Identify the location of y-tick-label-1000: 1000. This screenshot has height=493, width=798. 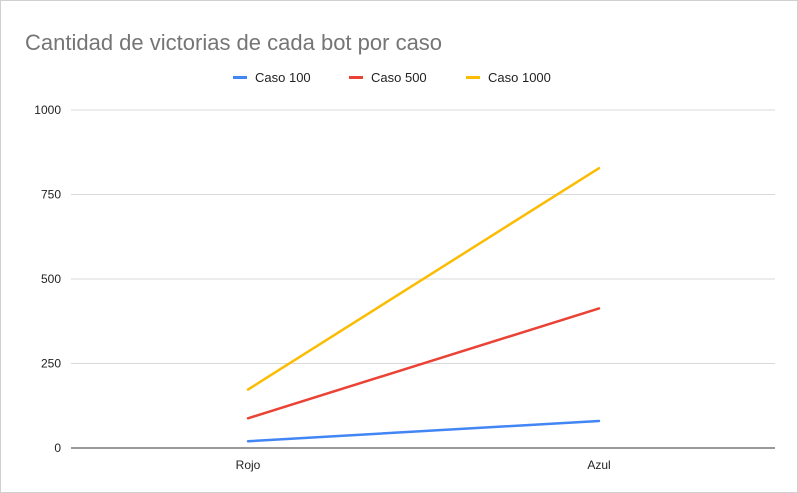
(47, 110).